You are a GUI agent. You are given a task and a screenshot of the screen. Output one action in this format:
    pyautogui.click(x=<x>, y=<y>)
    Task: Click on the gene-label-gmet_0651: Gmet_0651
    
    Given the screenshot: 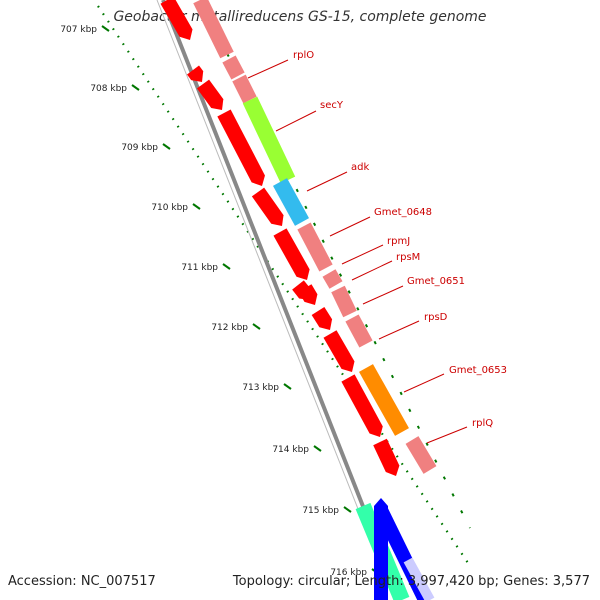 What is the action you would take?
    pyautogui.click(x=436, y=281)
    